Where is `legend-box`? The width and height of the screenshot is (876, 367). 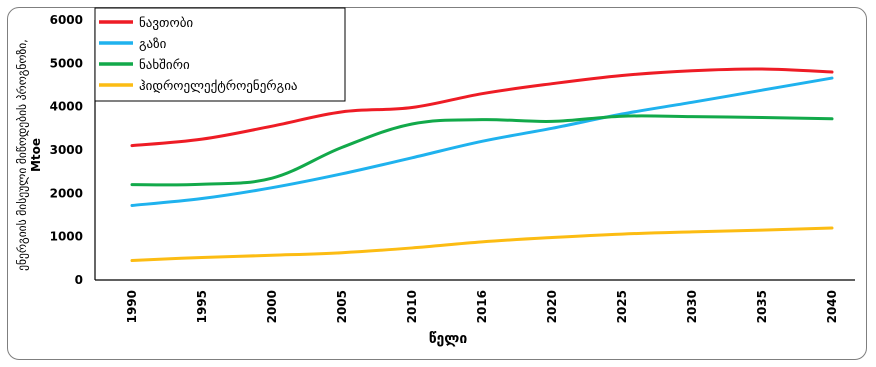
legend-box is located at coordinates (220, 54).